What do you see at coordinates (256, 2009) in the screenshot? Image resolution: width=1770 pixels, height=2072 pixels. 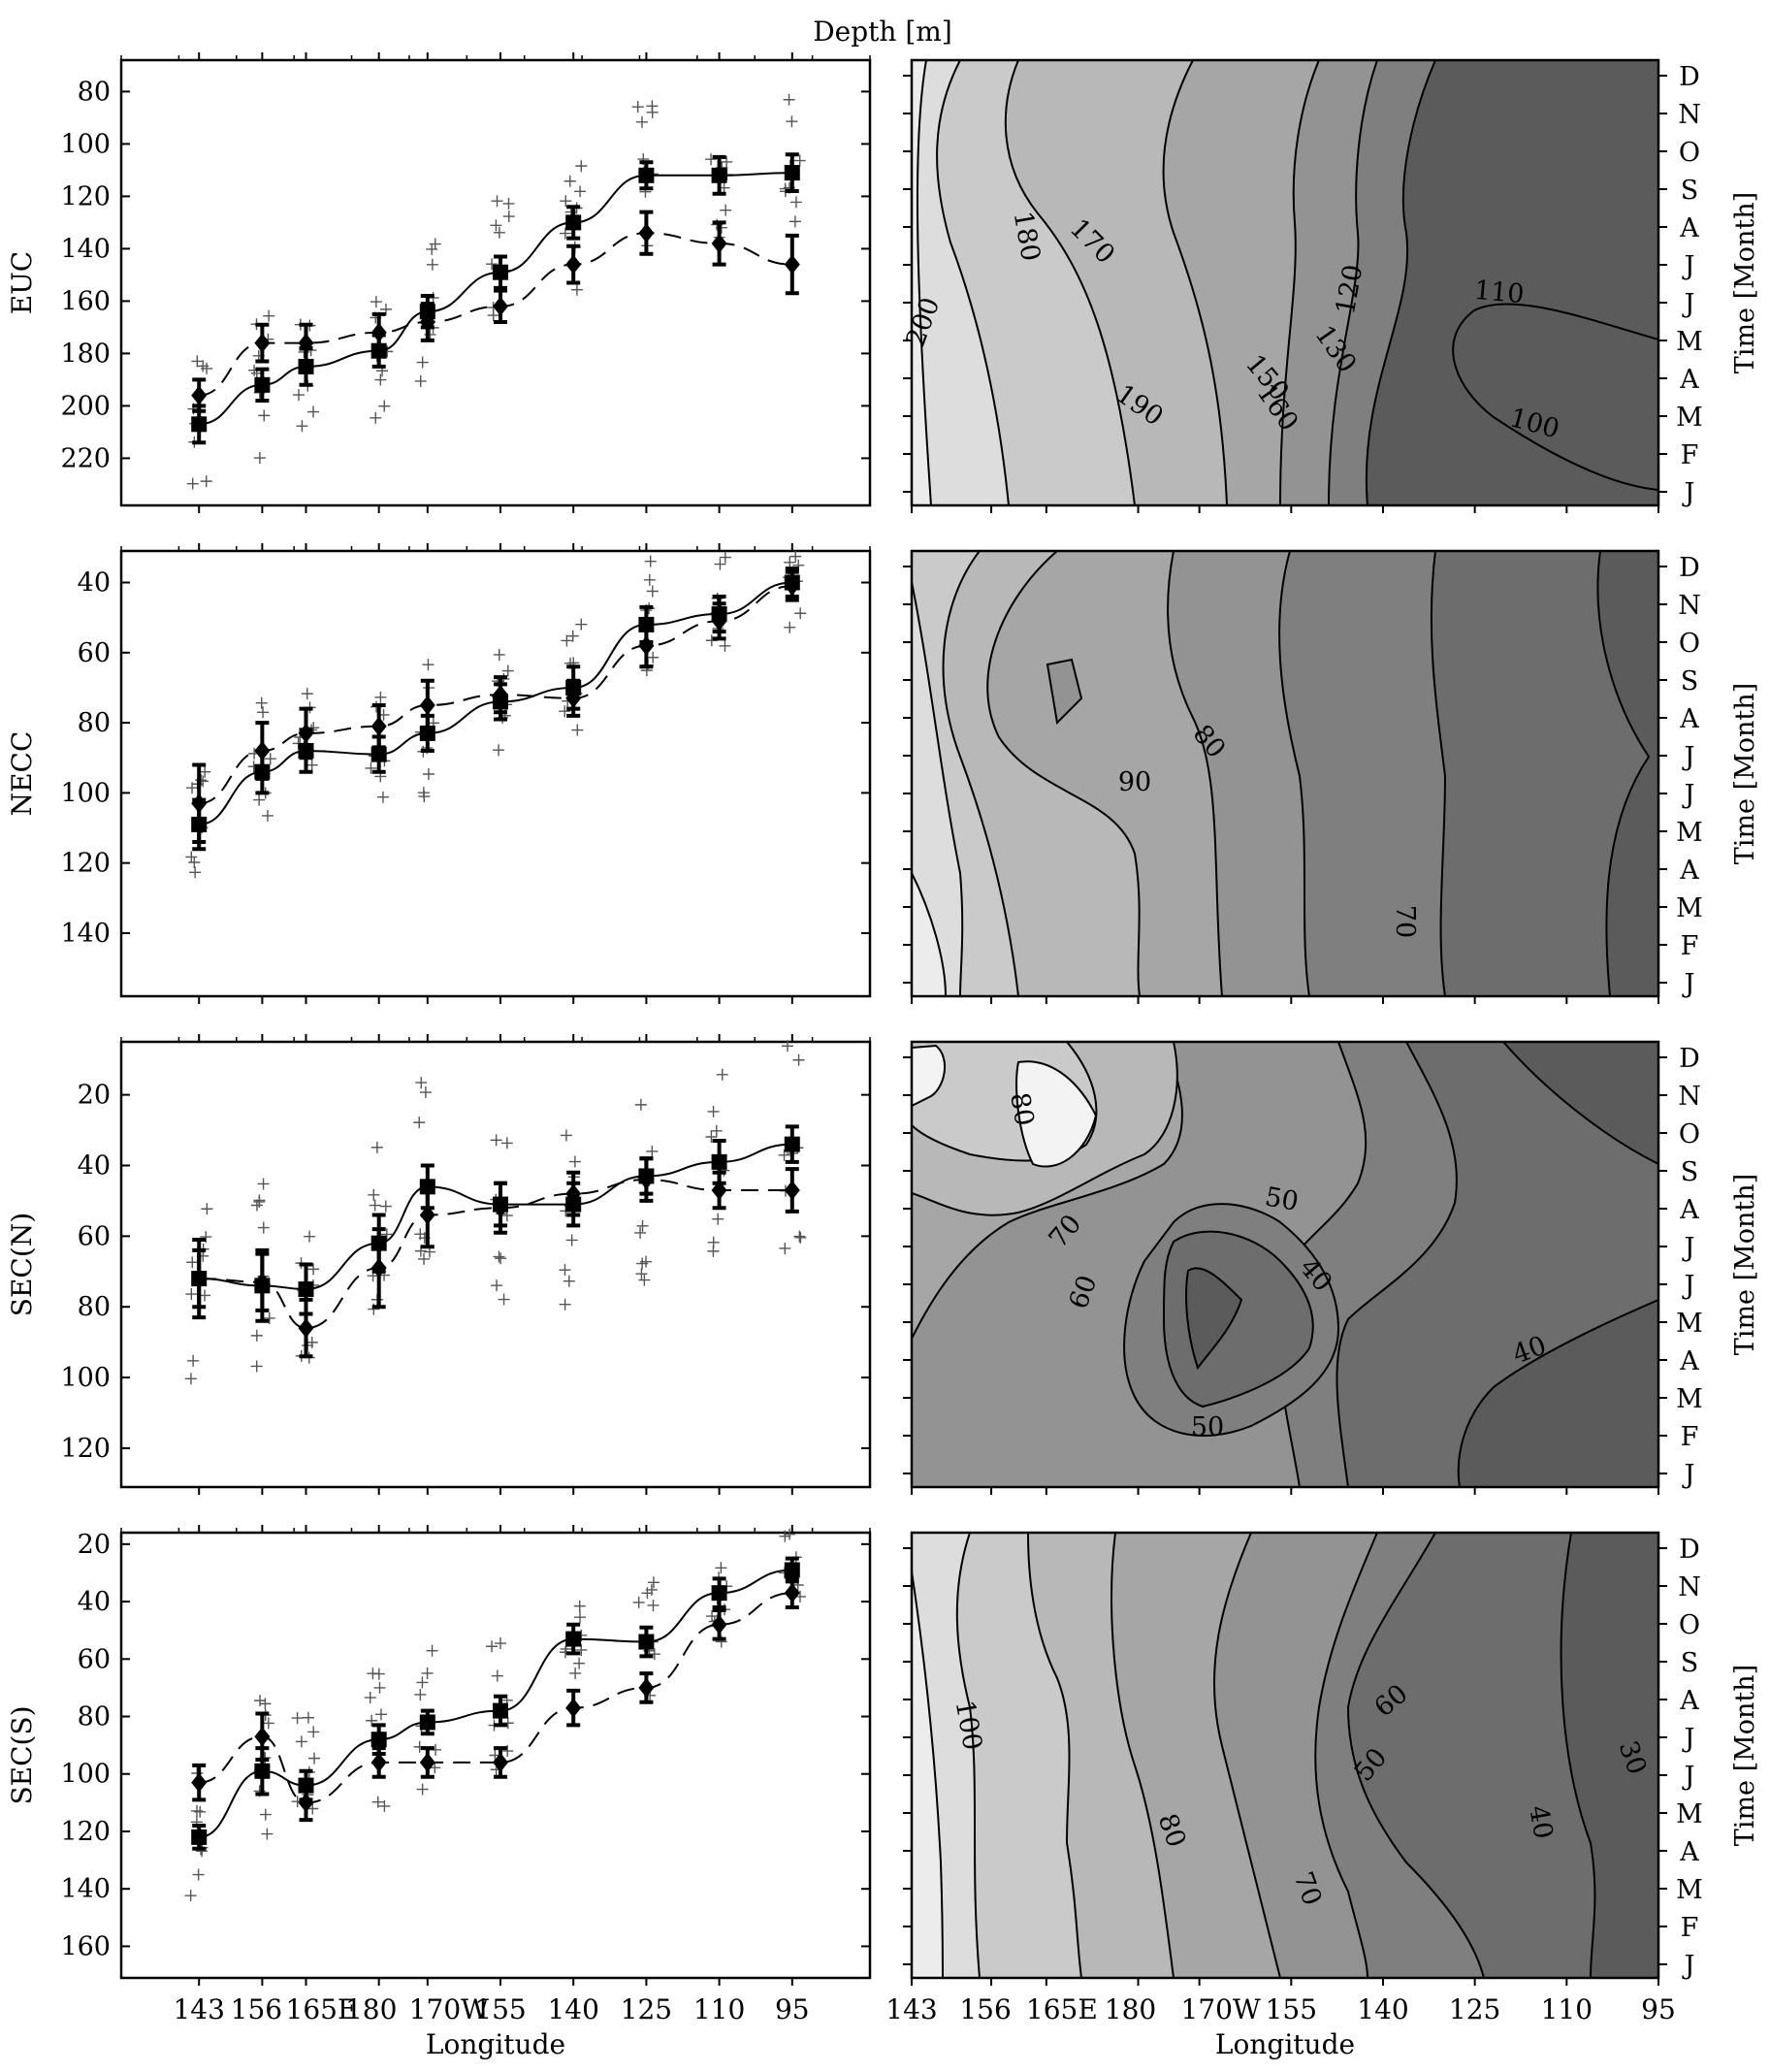 I see `x-tick-label: 156` at bounding box center [256, 2009].